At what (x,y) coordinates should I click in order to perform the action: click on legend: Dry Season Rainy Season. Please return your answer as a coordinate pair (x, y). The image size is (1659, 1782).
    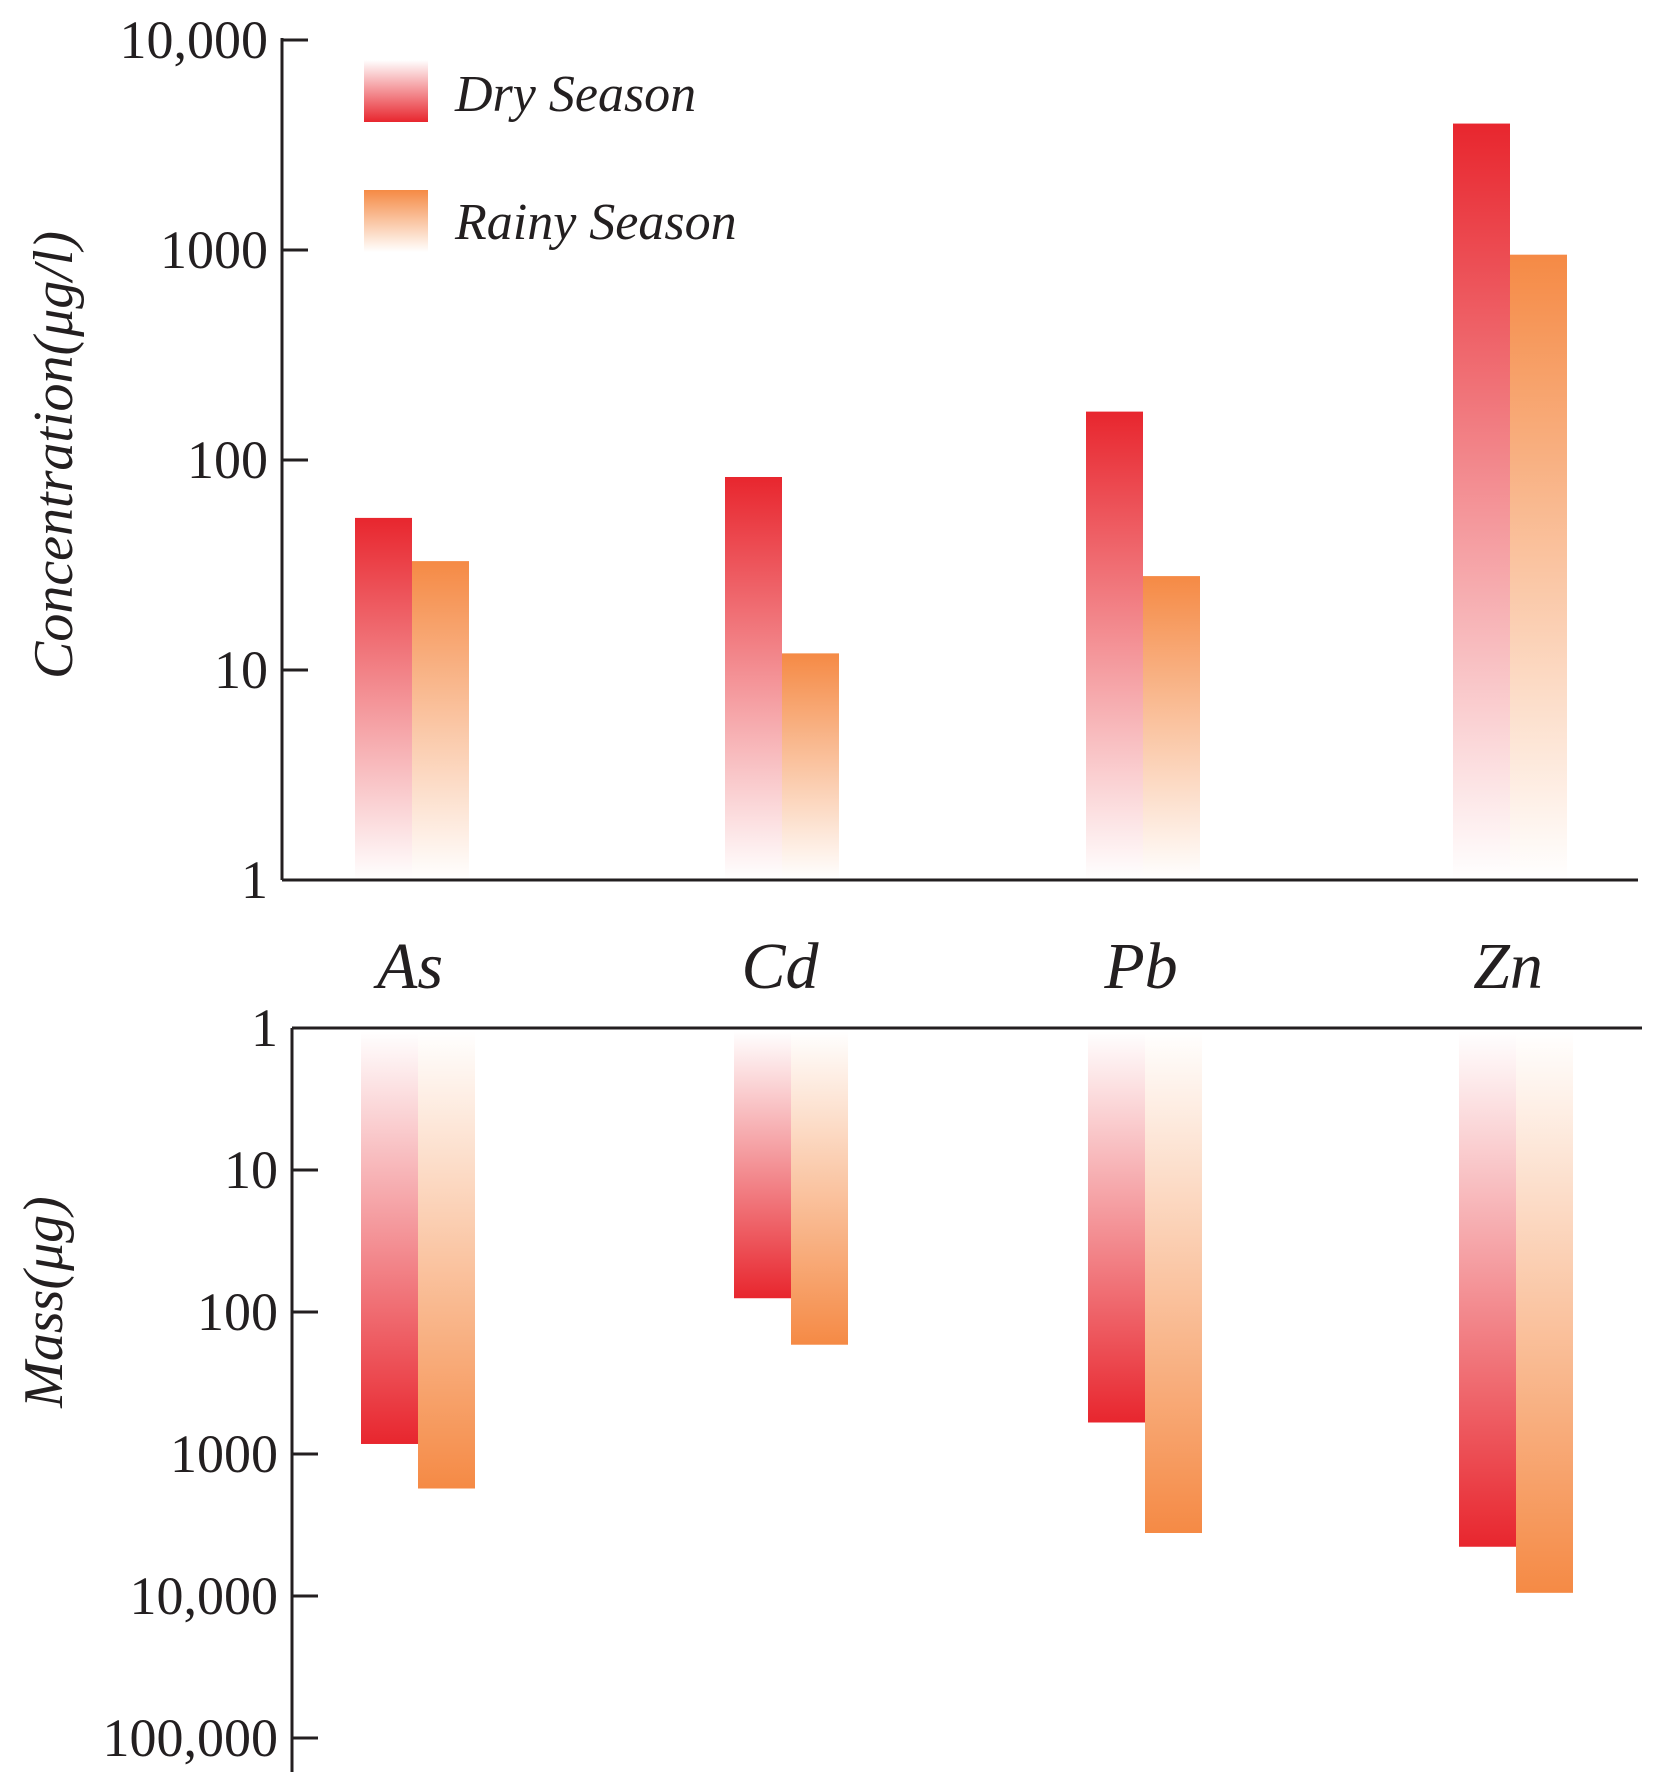
    Looking at the image, I should click on (550, 156).